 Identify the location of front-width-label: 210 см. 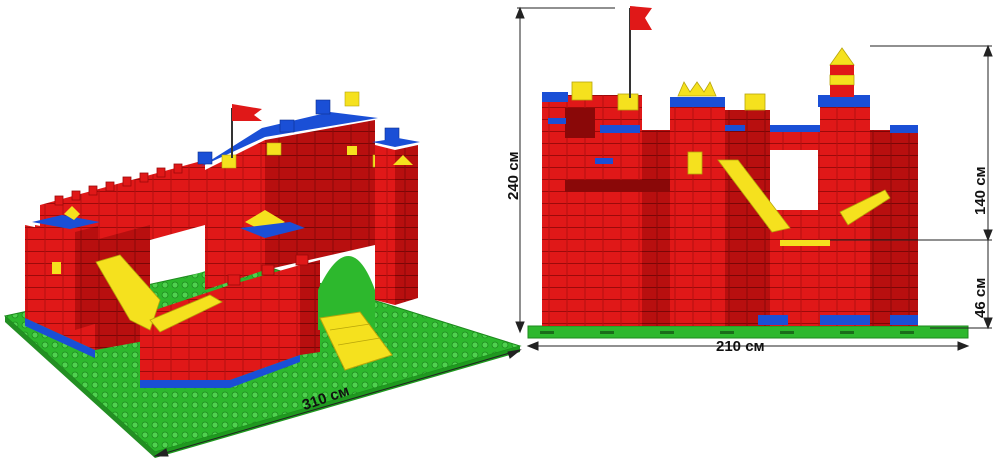
(740, 346).